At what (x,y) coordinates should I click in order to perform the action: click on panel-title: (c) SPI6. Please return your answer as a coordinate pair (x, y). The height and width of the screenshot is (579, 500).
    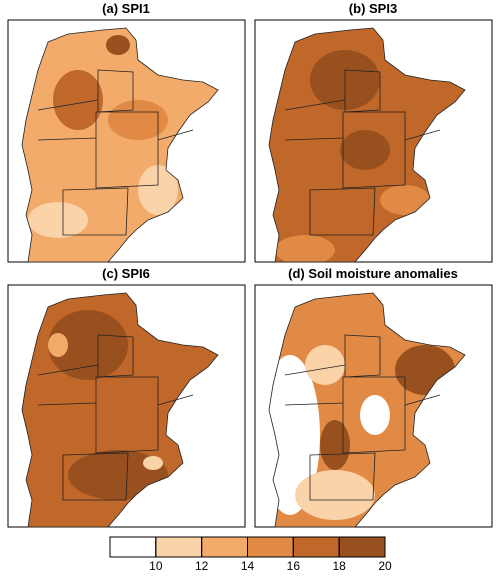
    Looking at the image, I should click on (126, 273).